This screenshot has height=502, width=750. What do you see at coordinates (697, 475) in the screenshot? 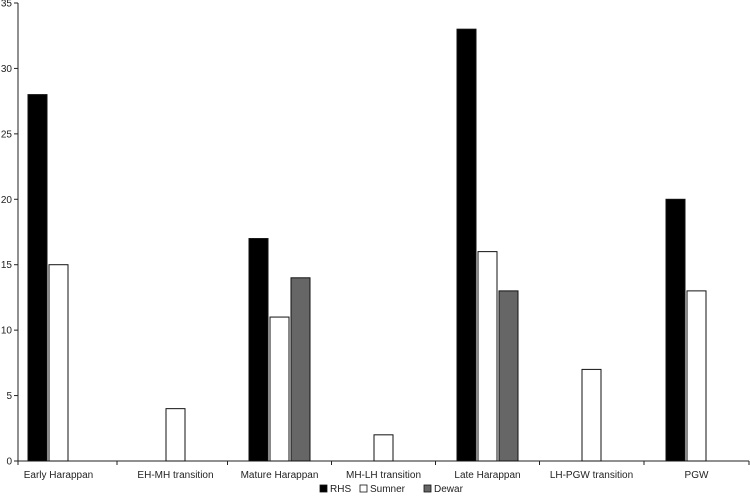
I see `x-category-label: PGW` at bounding box center [697, 475].